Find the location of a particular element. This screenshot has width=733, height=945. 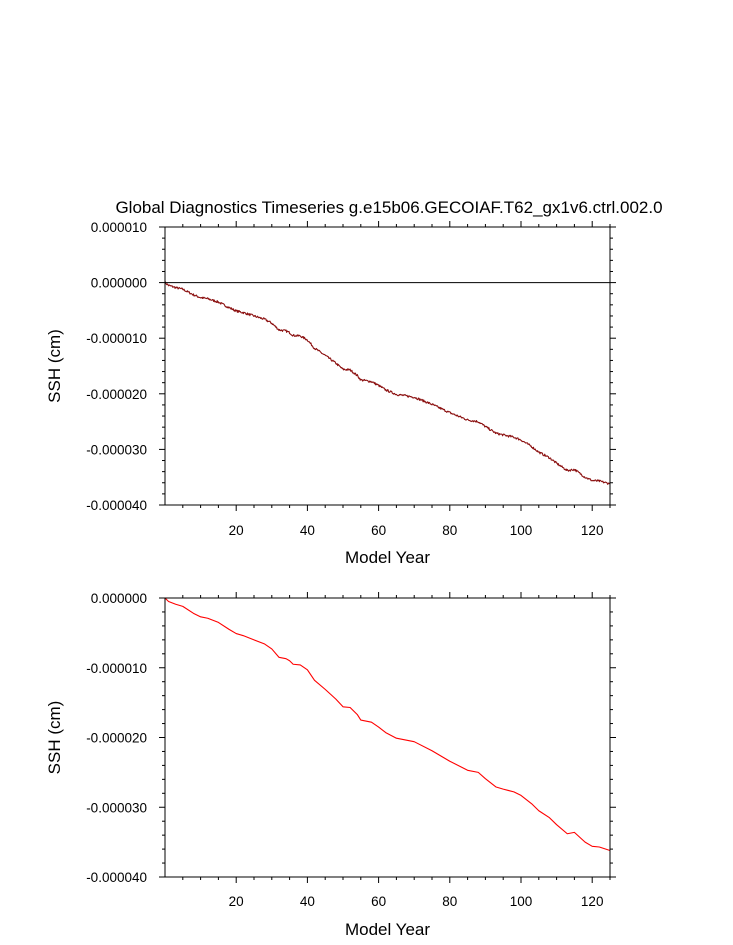

top-panel-x-tick-labels: 20 40 60 80 100 120 is located at coordinates (416, 530).